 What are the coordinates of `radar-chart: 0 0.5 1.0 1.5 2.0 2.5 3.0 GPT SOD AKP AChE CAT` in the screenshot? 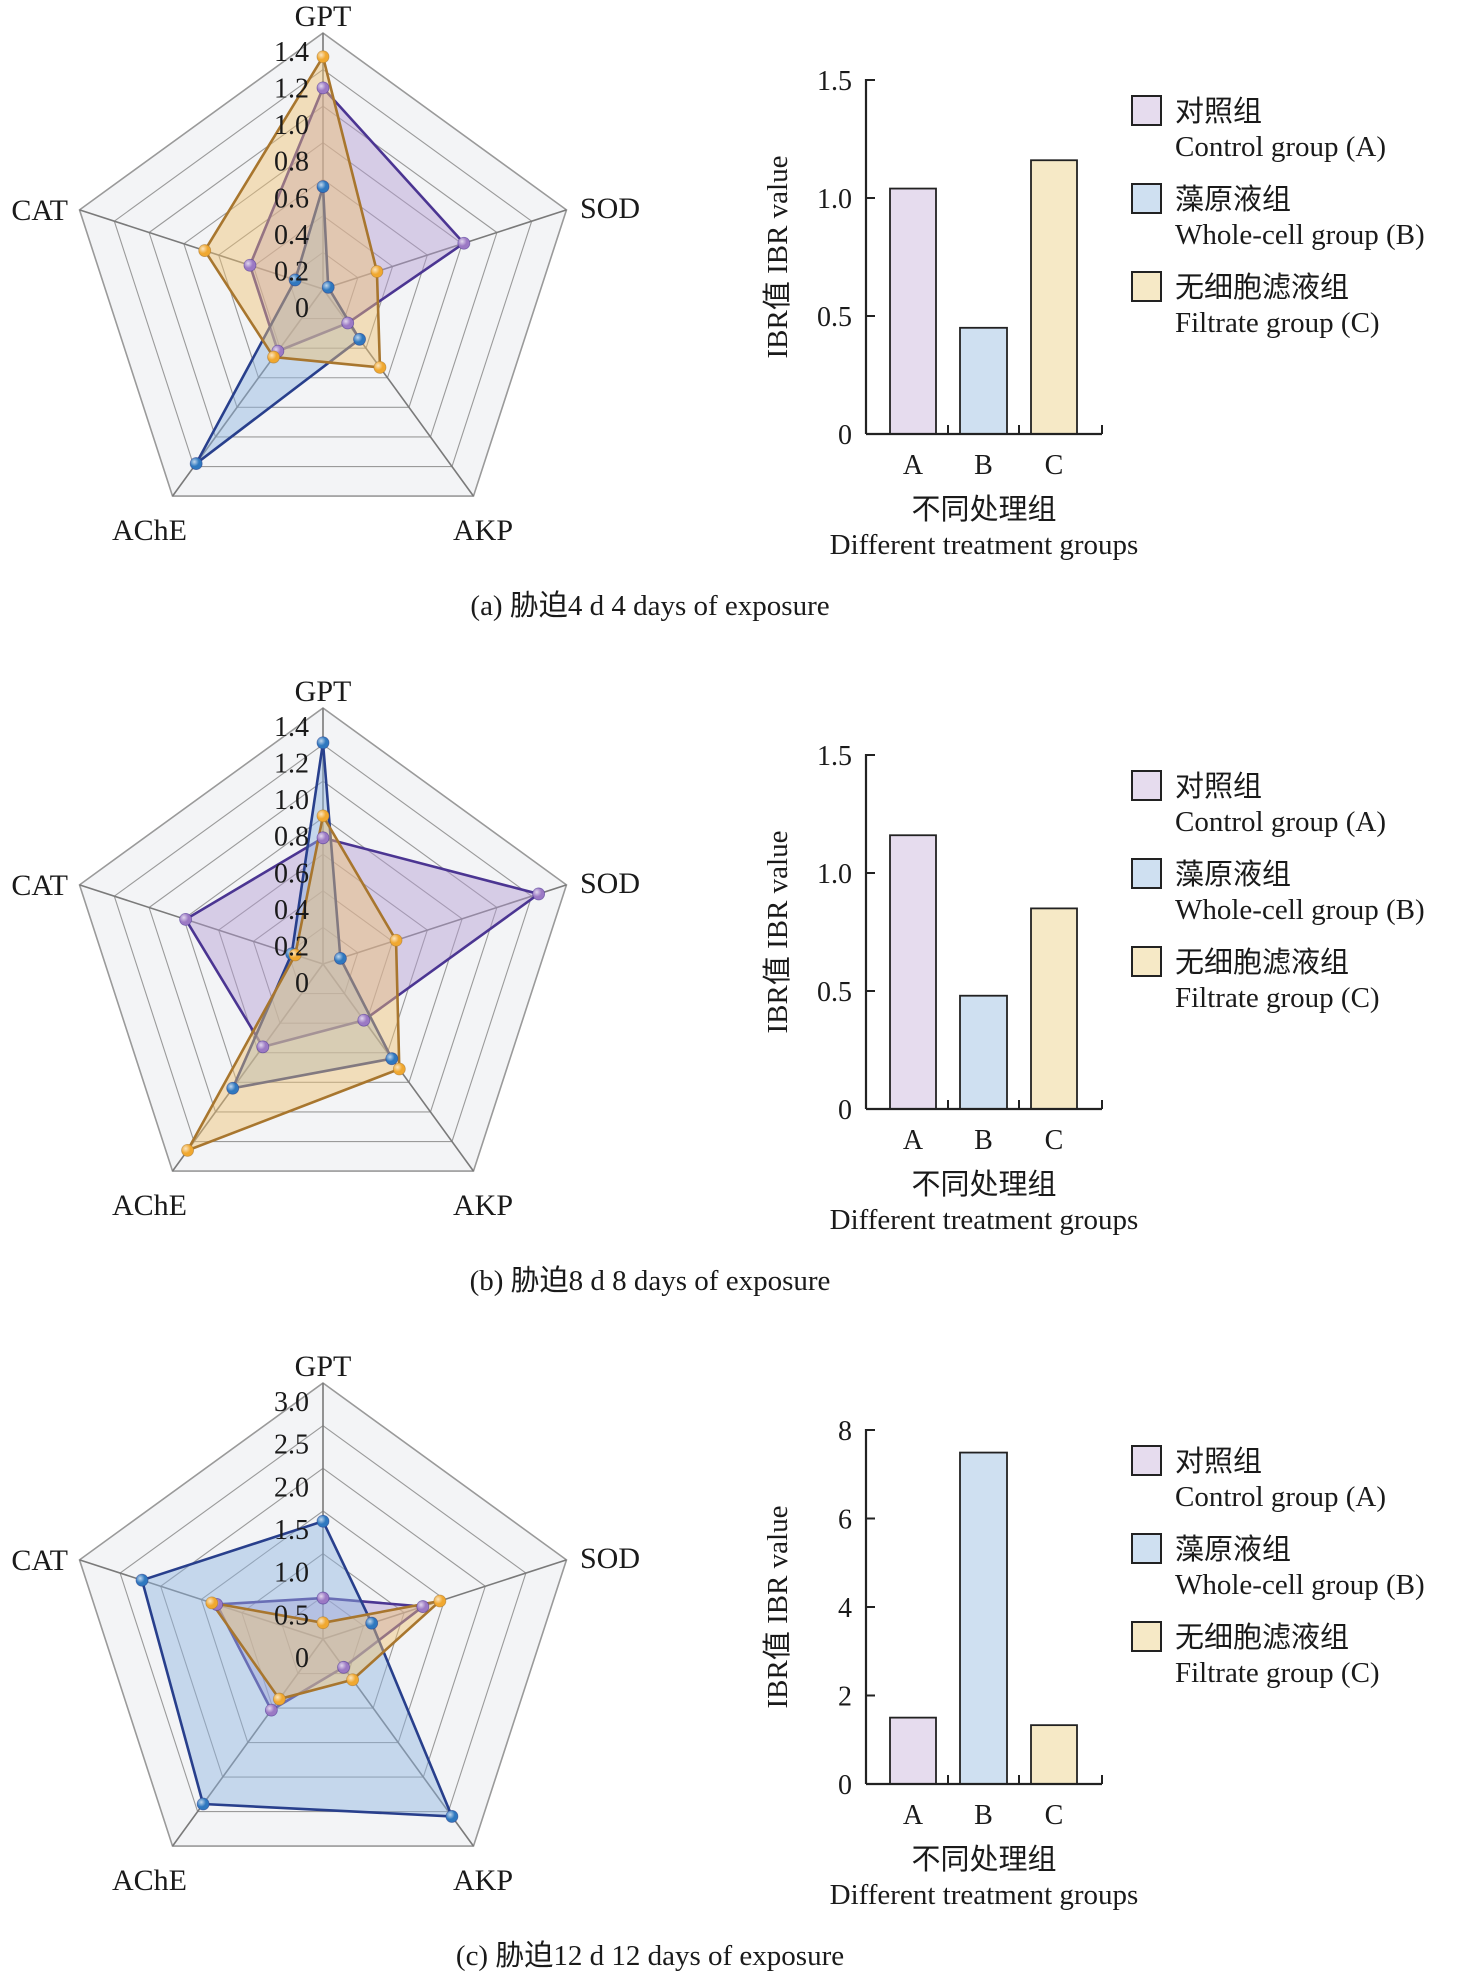 It's located at (325, 1623).